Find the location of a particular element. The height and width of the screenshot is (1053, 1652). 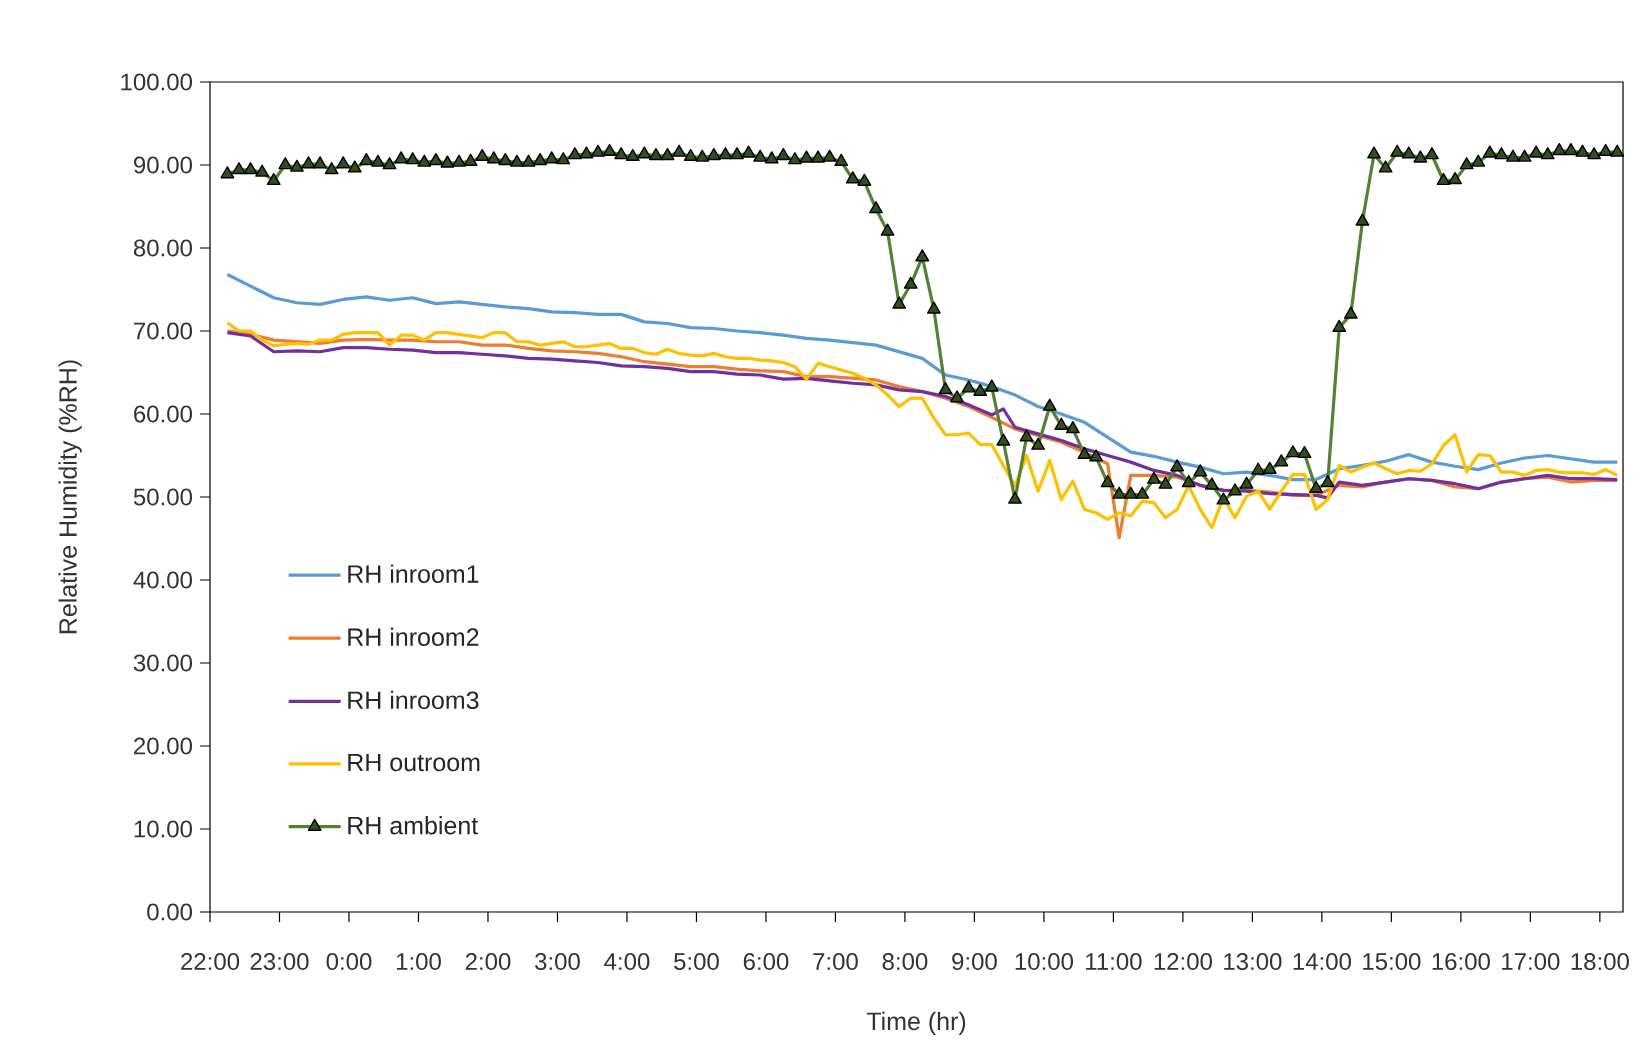

x-tick-label: 23:00 is located at coordinates (279, 962).